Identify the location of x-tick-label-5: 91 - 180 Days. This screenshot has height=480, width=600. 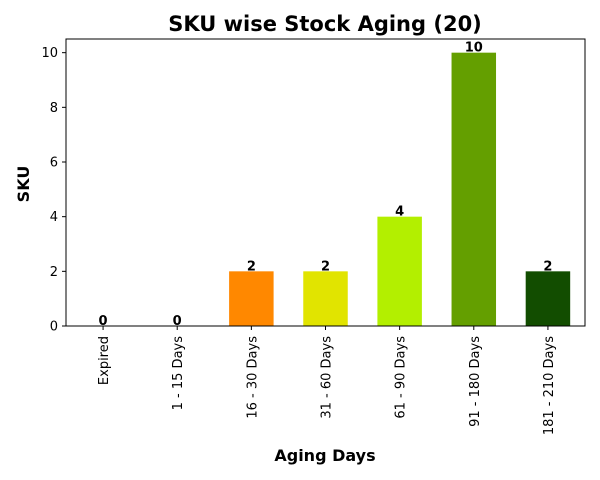
(475, 381).